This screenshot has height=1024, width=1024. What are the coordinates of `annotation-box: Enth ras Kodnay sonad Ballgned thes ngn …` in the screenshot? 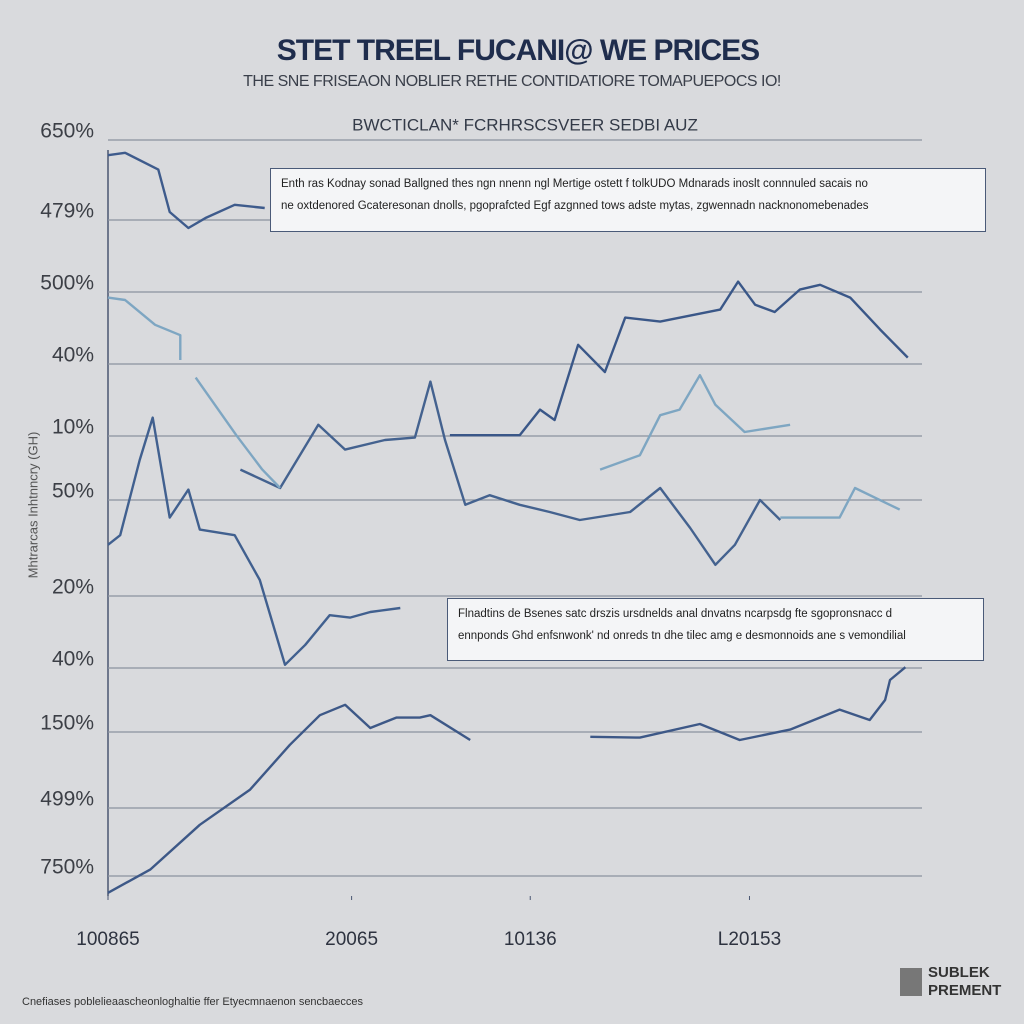 It's located at (628, 200).